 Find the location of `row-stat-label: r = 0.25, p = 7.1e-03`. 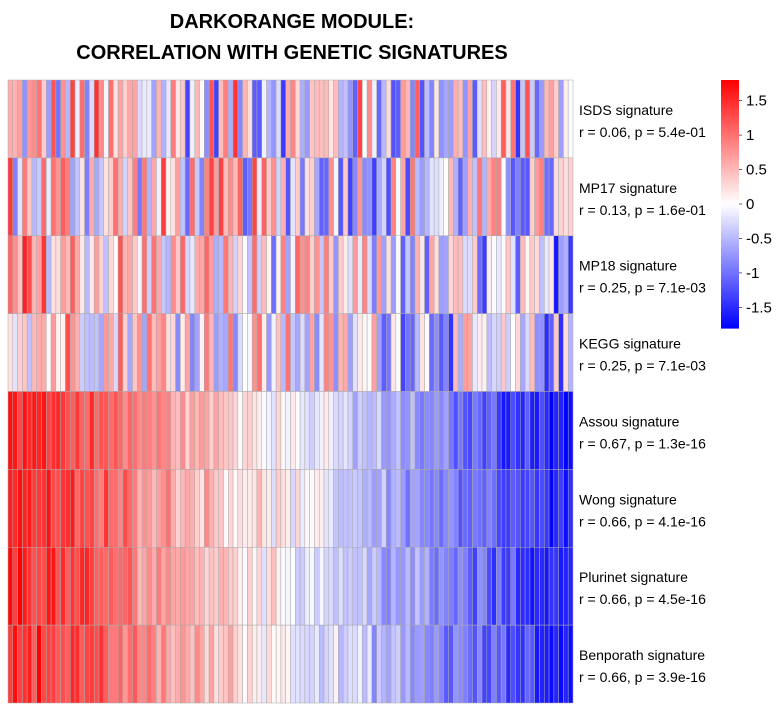

row-stat-label: r = 0.25, p = 7.1e-03 is located at coordinates (642, 288).